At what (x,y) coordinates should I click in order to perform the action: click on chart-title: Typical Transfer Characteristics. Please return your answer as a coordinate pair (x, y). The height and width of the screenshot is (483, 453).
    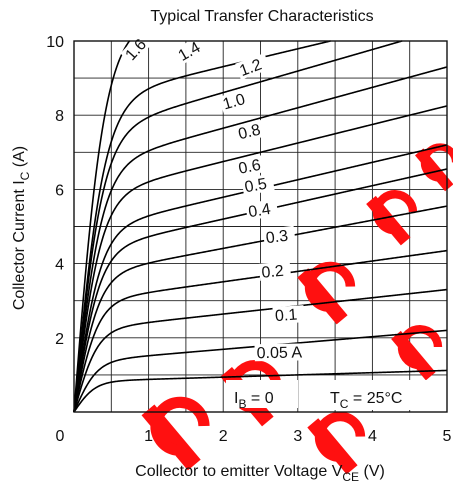
    Looking at the image, I should click on (261, 16).